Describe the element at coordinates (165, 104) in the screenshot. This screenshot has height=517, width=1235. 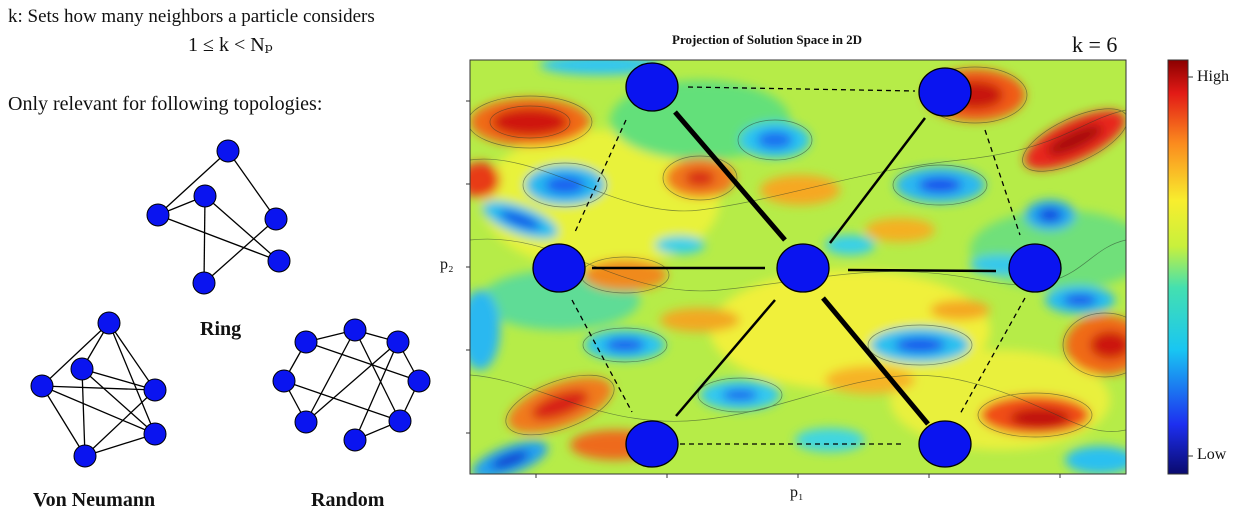
I see `relevance-note: Only relevant for following topologies:` at that location.